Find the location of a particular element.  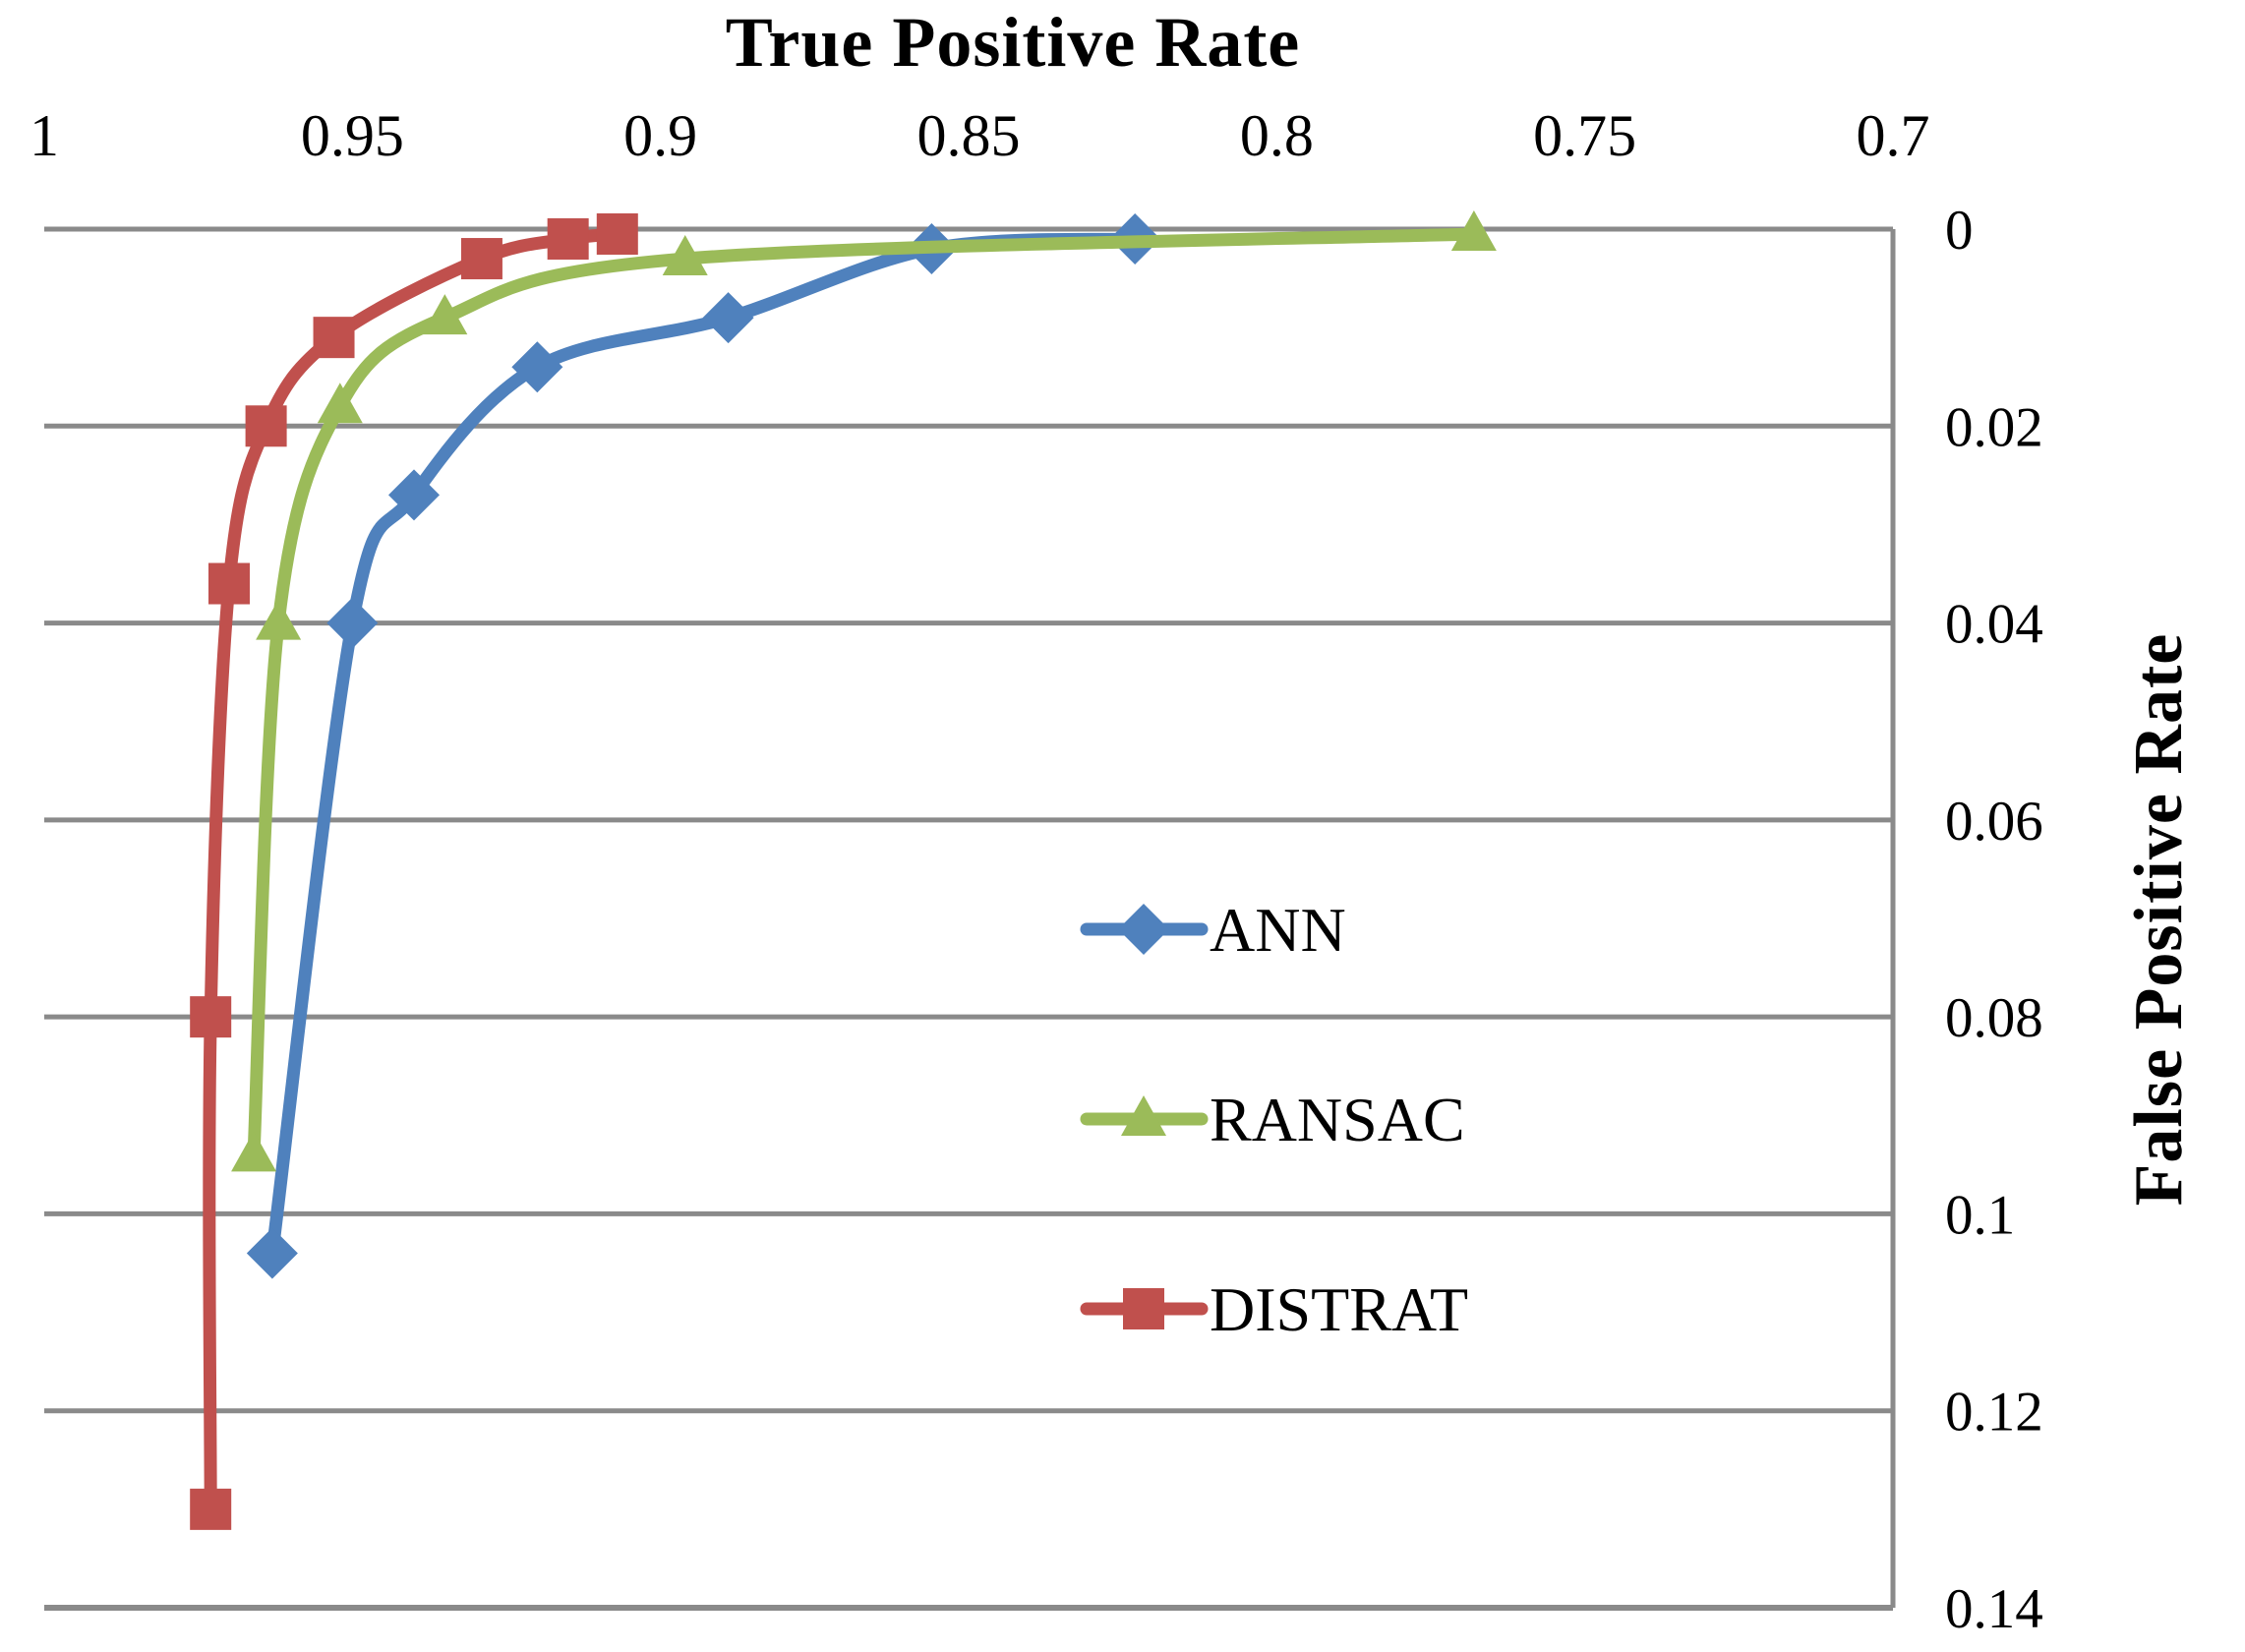

y-tick-label: 0.14 is located at coordinates (1994, 1609).